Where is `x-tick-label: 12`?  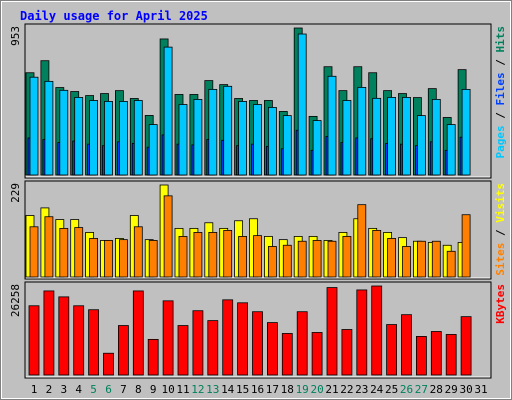 x-tick-label: 12 is located at coordinates (197, 389).